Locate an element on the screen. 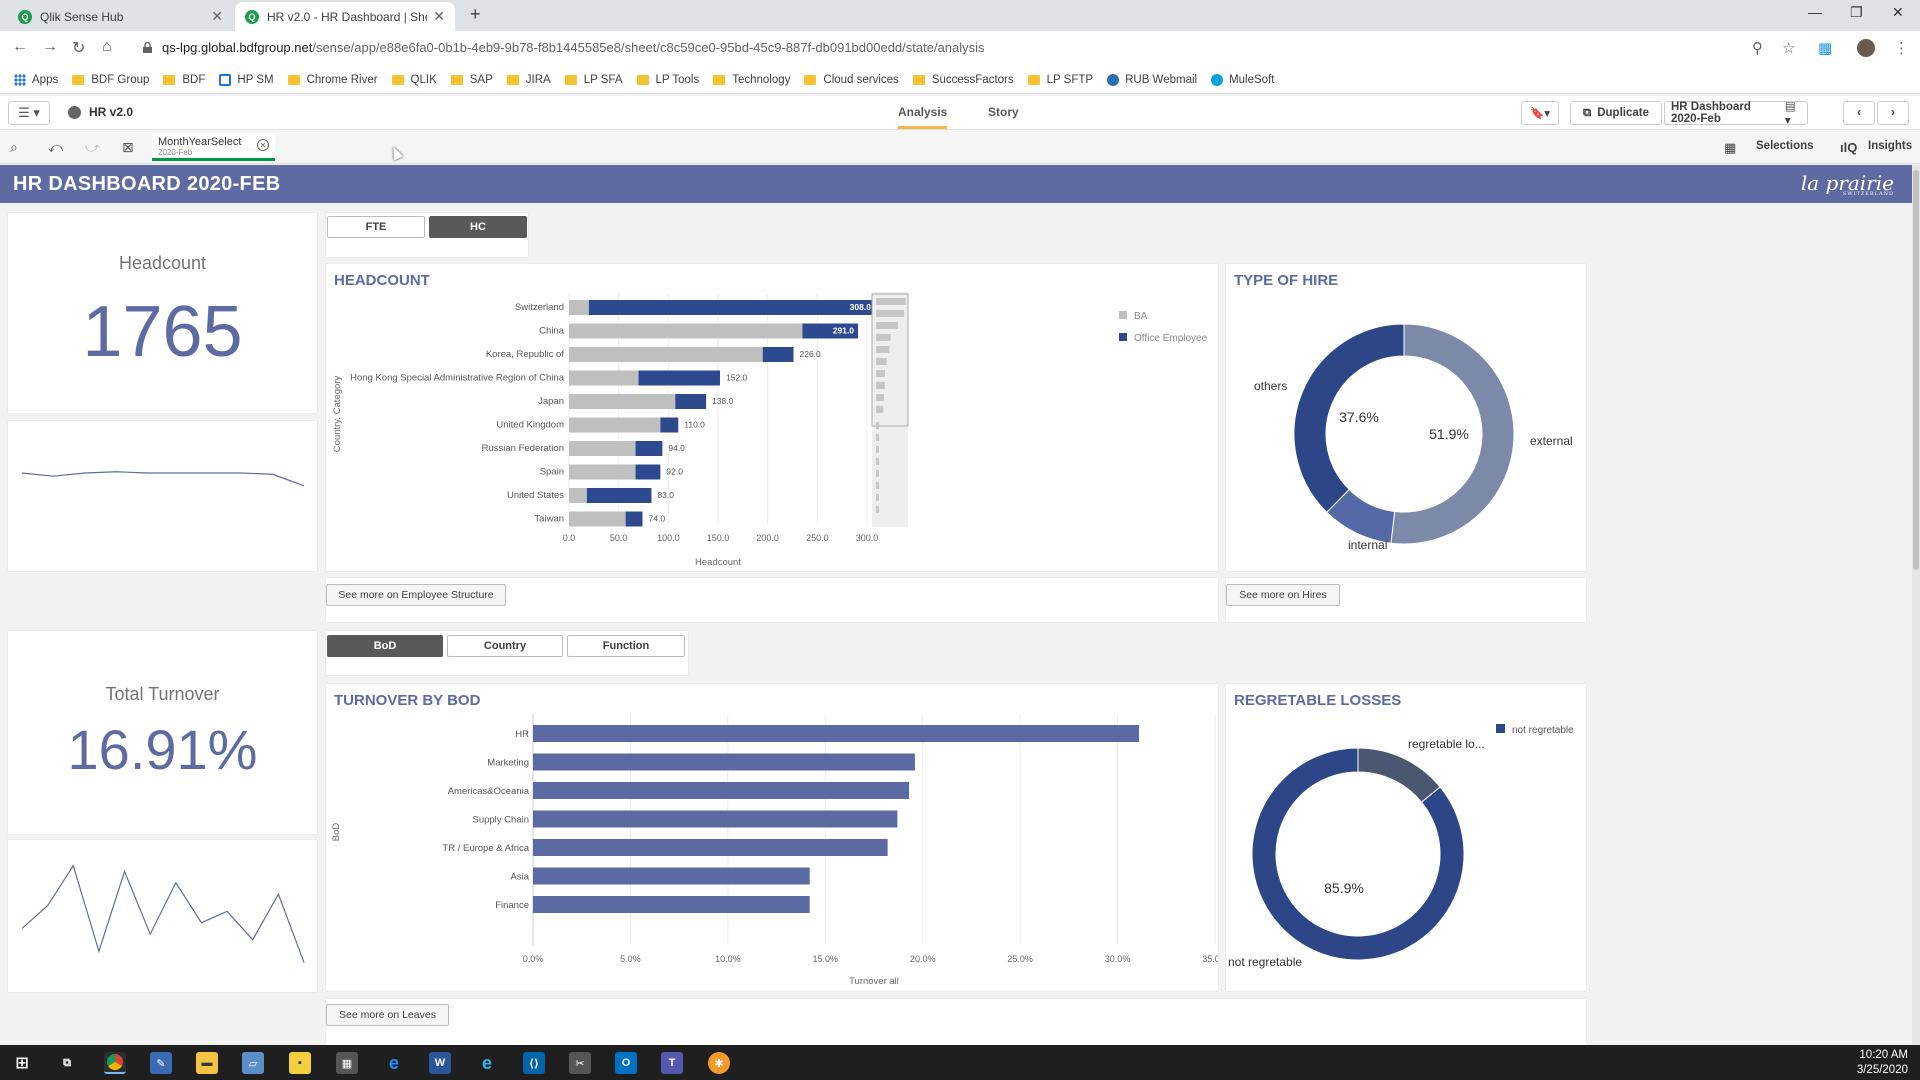  bookmark-chrome-river: Chrome River is located at coordinates (332, 80).